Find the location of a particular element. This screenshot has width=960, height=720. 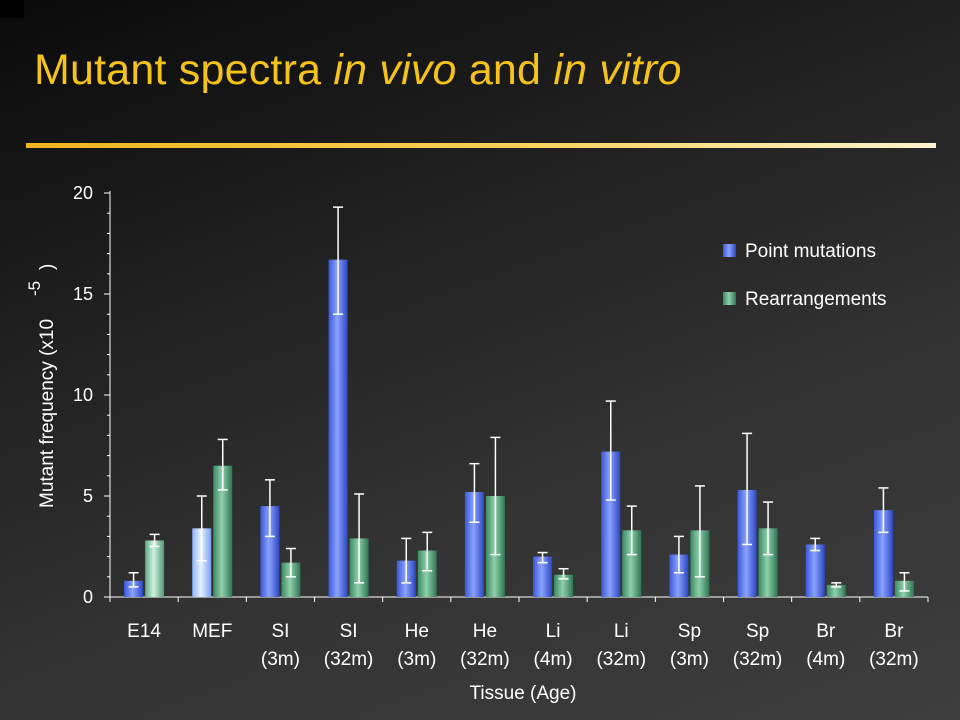

y-tick-label: 5 is located at coordinates (88, 496).